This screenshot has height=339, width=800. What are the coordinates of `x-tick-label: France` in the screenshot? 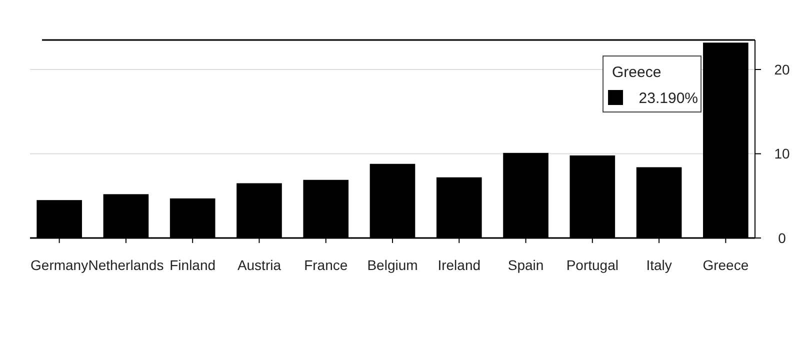 It's located at (326, 265).